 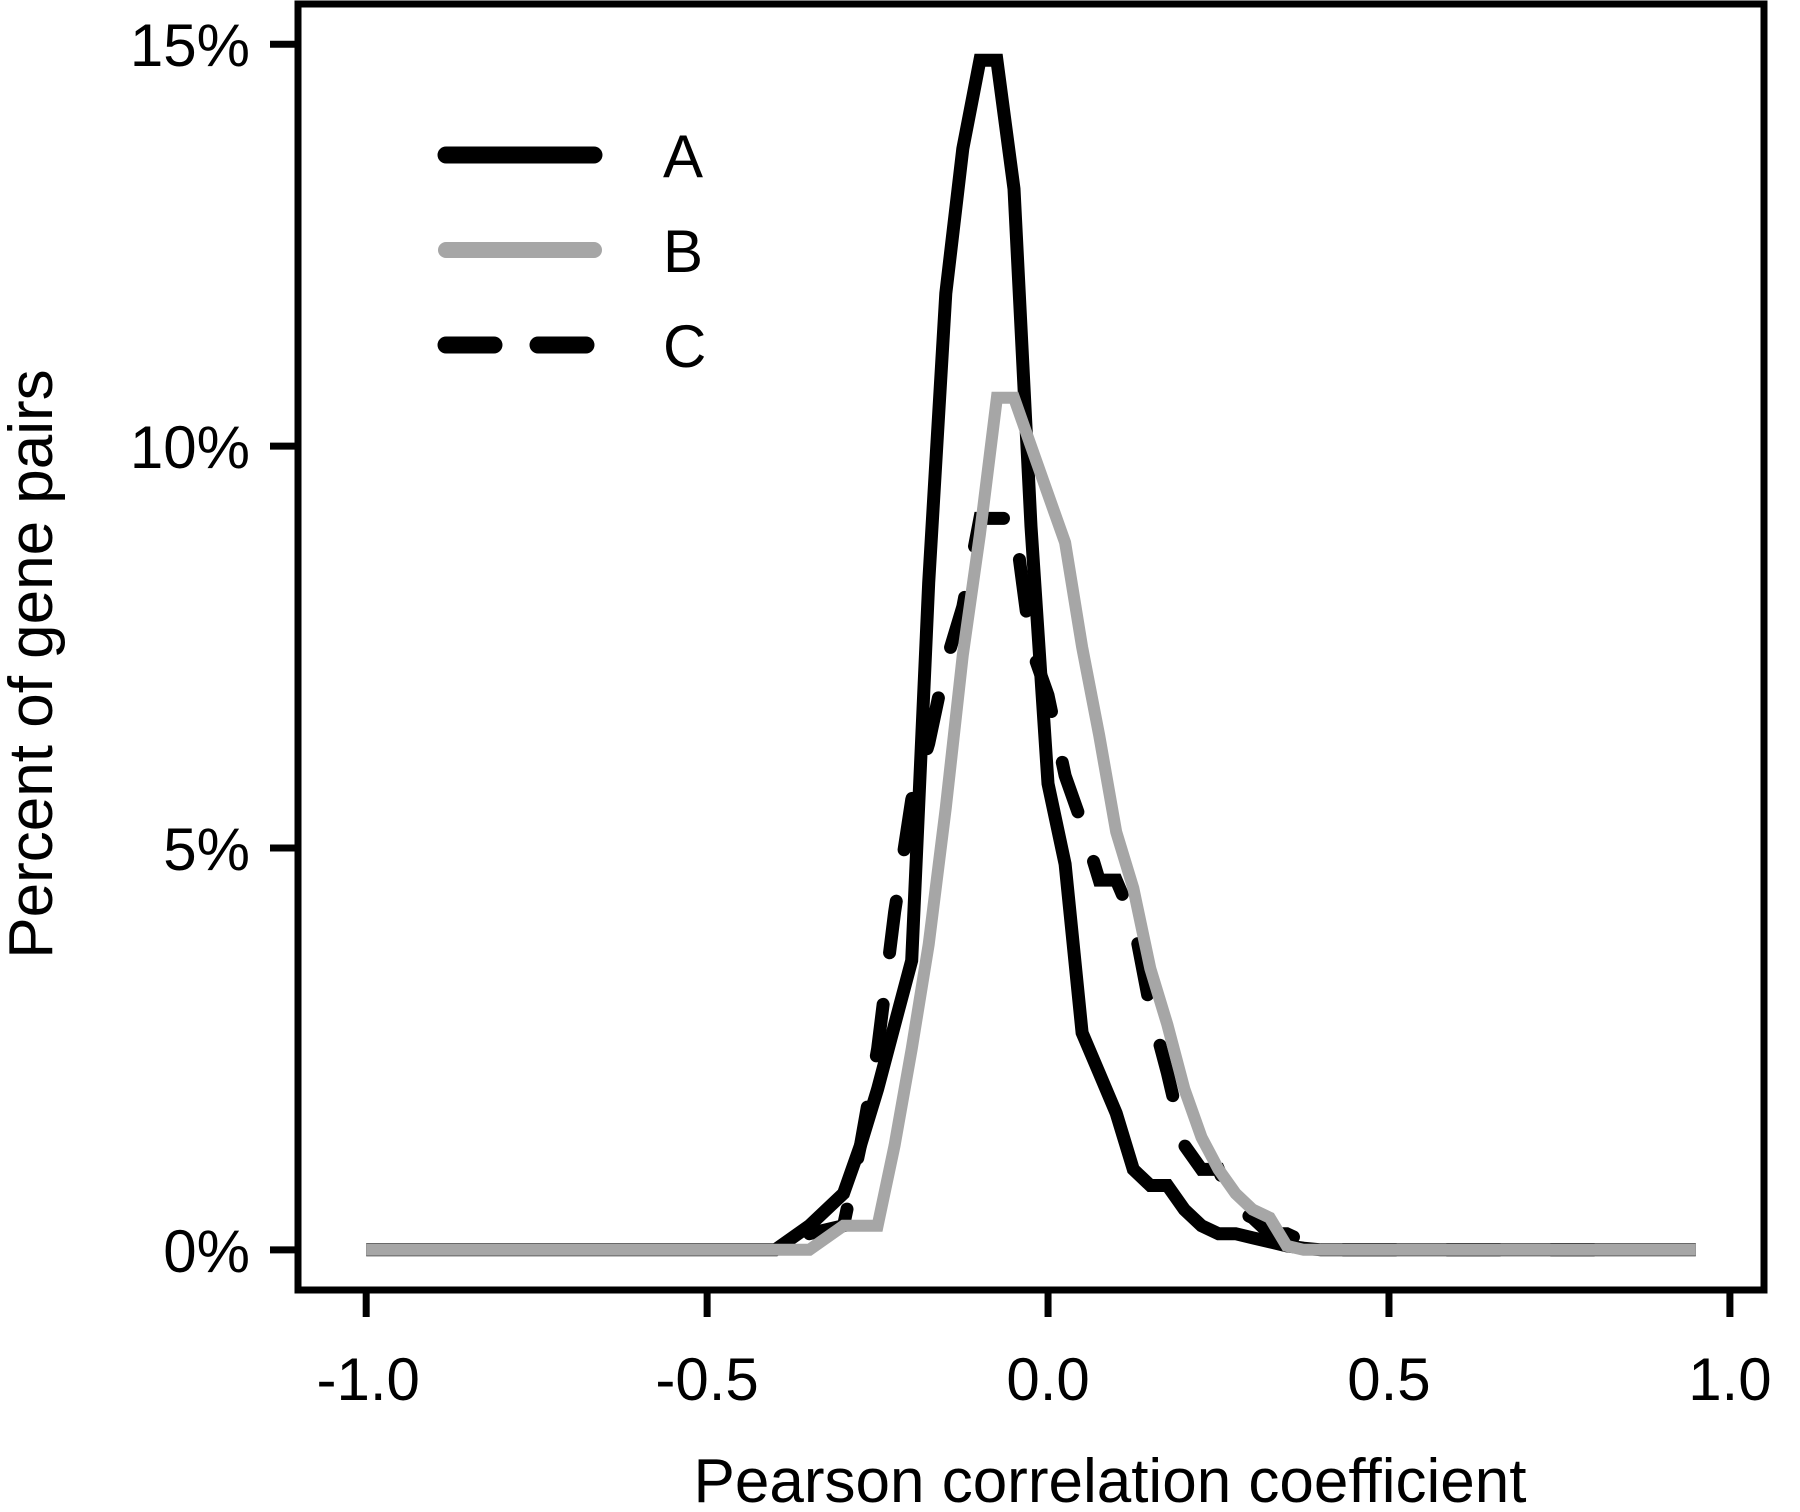 What do you see at coordinates (683, 251) in the screenshot?
I see `legend-label-b: B` at bounding box center [683, 251].